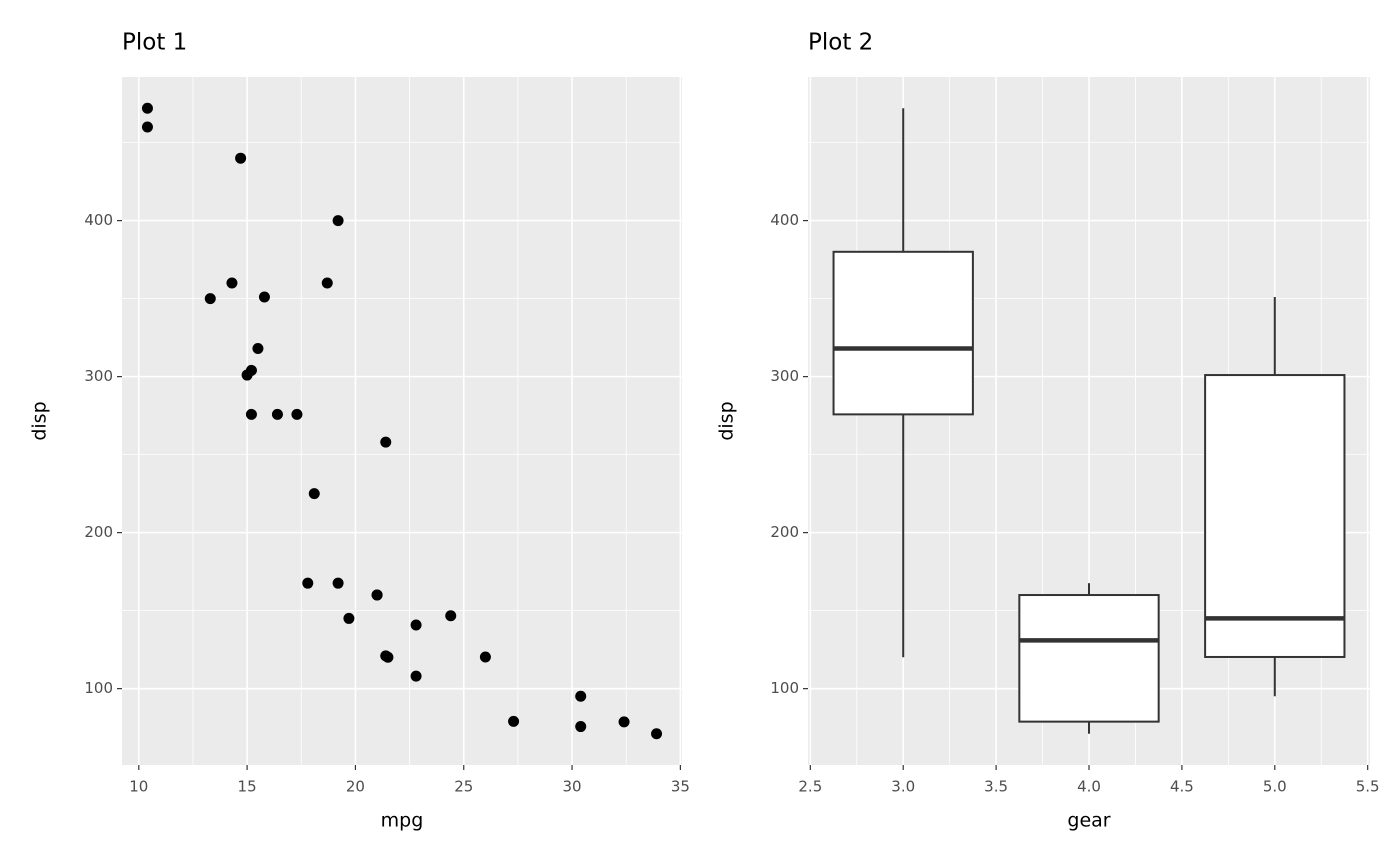  I want to click on x-axis-label: gear, so click(1088, 821).